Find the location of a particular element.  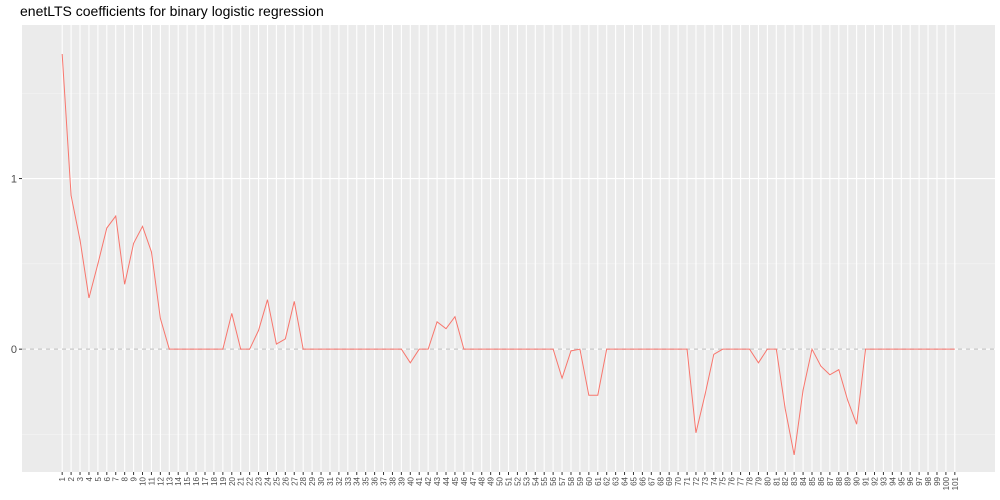

x-tick-label: 43 is located at coordinates (437, 480).